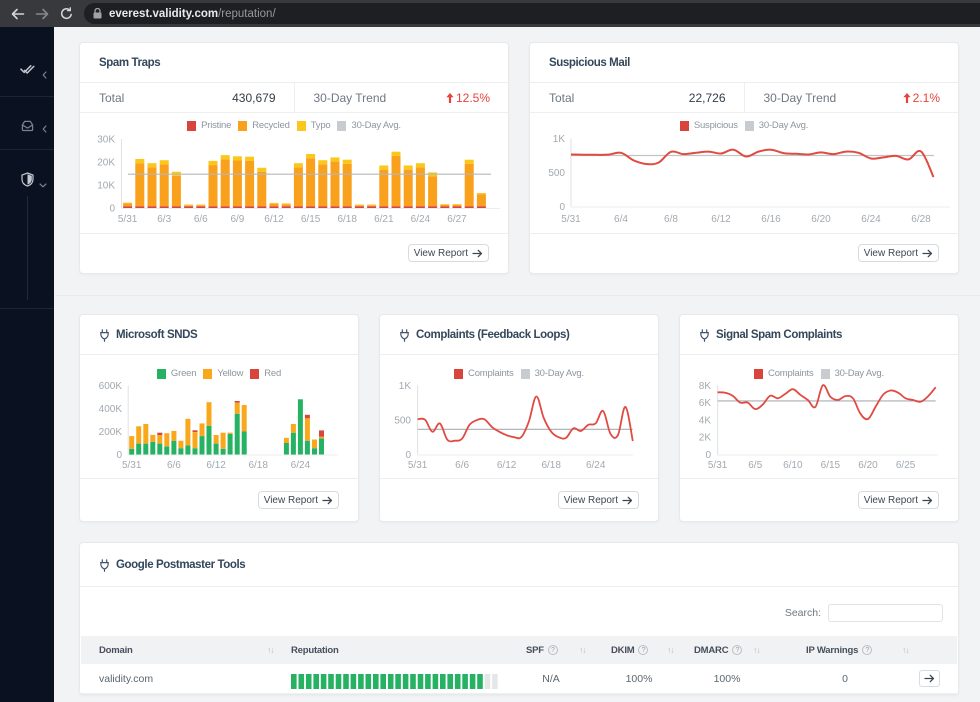 Image resolution: width=980 pixels, height=702 pixels. What do you see at coordinates (106, 186) in the screenshot?
I see `svg-text: 10K` at bounding box center [106, 186].